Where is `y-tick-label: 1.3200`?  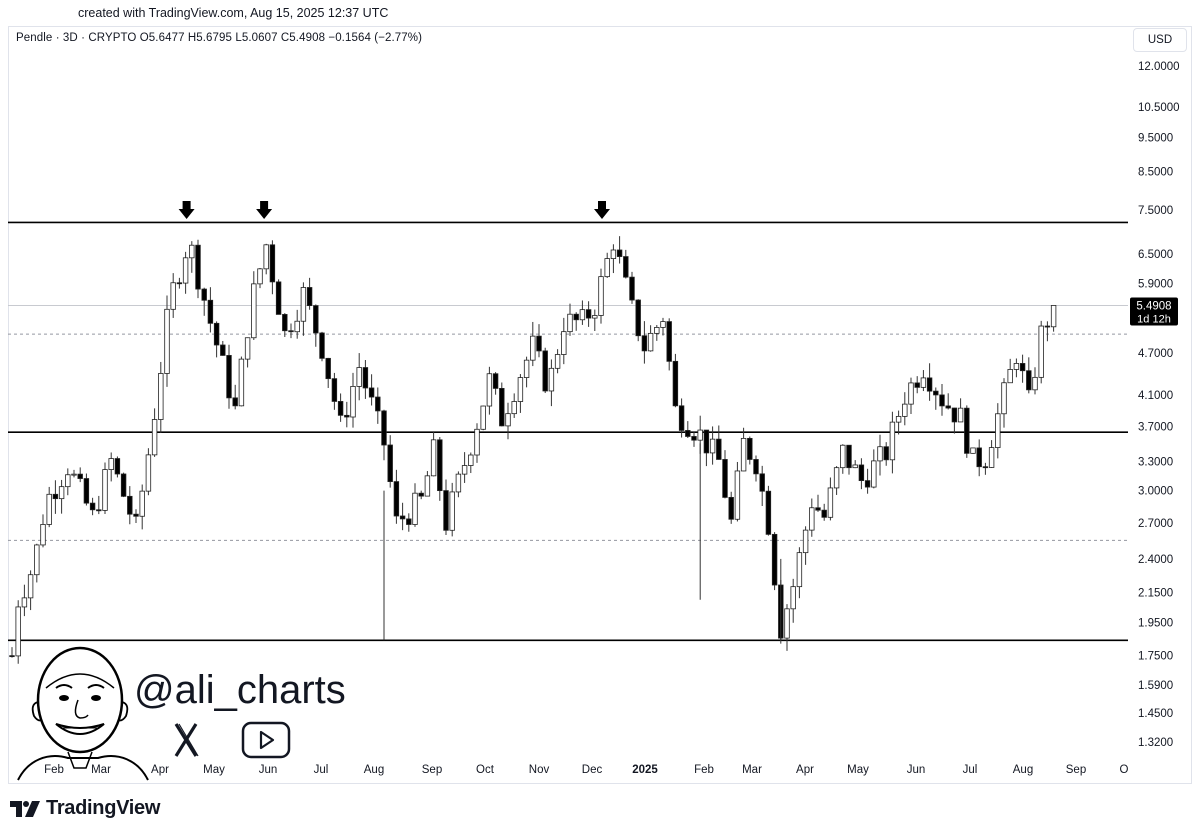 y-tick-label: 1.3200 is located at coordinates (1155, 743).